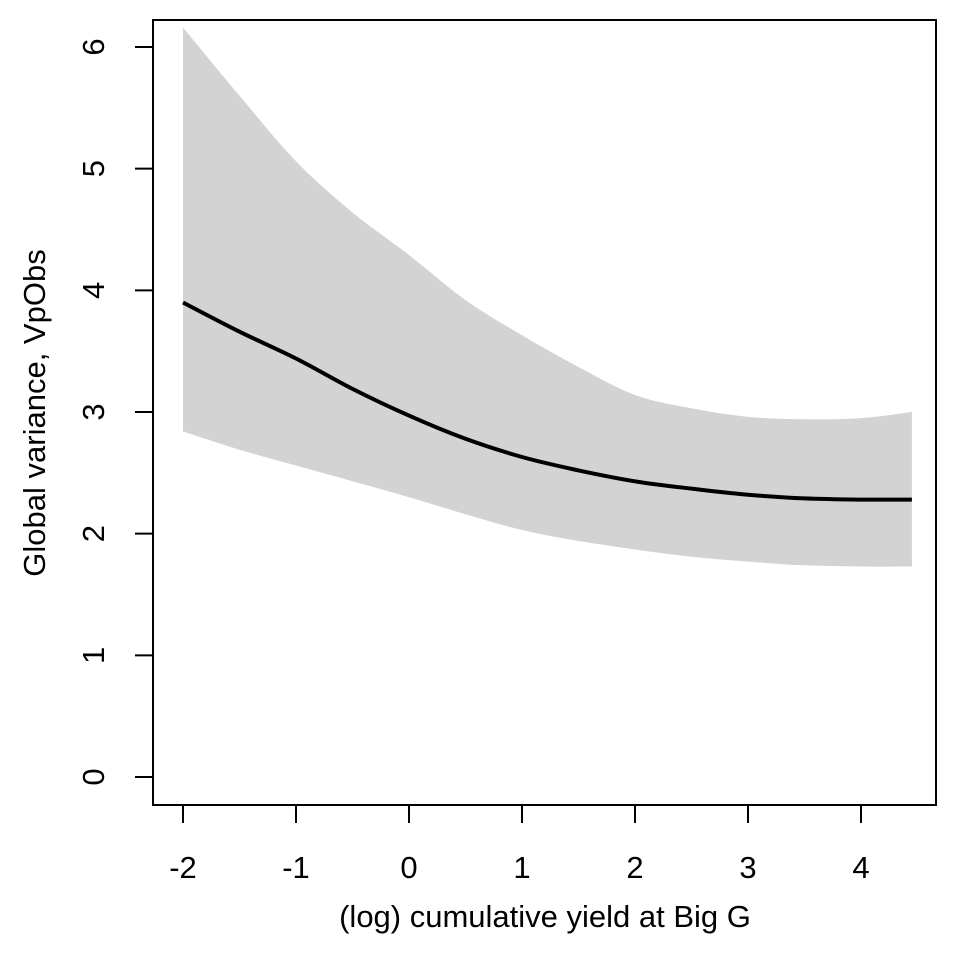 Image resolution: width=960 pixels, height=960 pixels. What do you see at coordinates (860, 867) in the screenshot?
I see `x-tick-label: 4` at bounding box center [860, 867].